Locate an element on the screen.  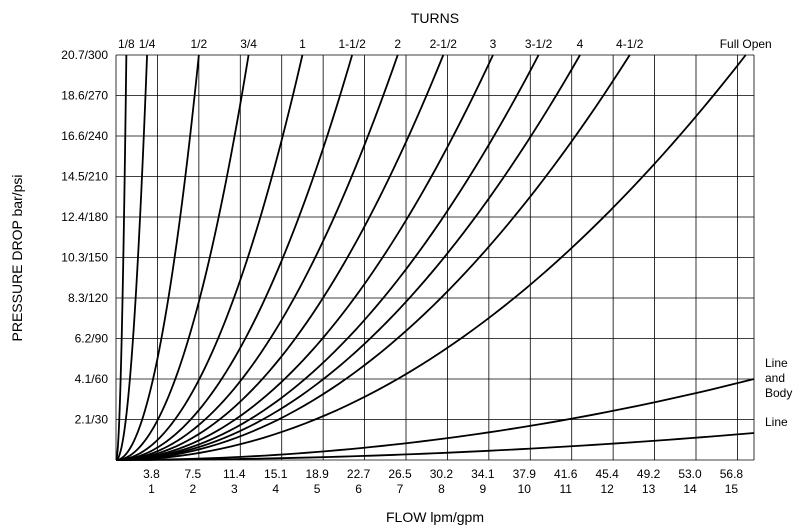
turn-label-12: 4-1/2 is located at coordinates (630, 44).